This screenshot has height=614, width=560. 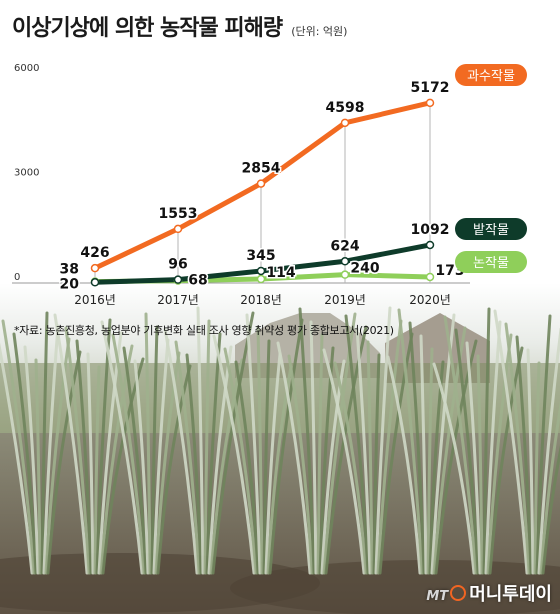 I want to click on x-tick-label: 2019년, so click(x=345, y=300).